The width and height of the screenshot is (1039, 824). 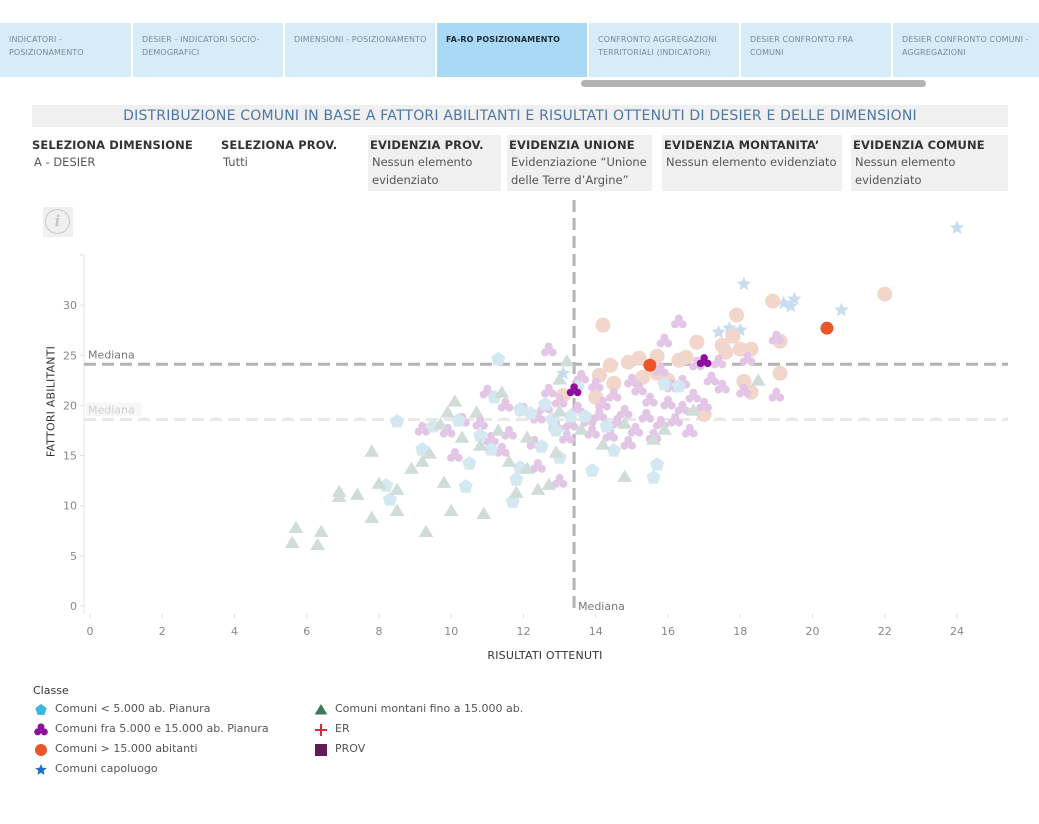 What do you see at coordinates (41, 709) in the screenshot?
I see `pentagon-icon-shape` at bounding box center [41, 709].